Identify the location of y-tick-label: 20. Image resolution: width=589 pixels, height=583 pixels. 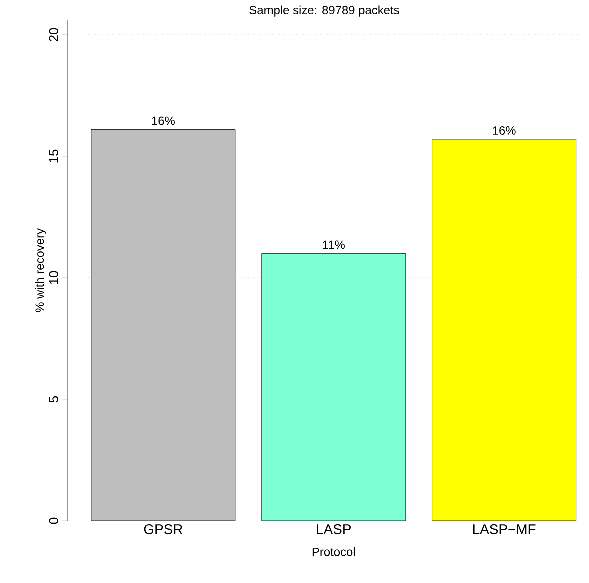
(53, 35).